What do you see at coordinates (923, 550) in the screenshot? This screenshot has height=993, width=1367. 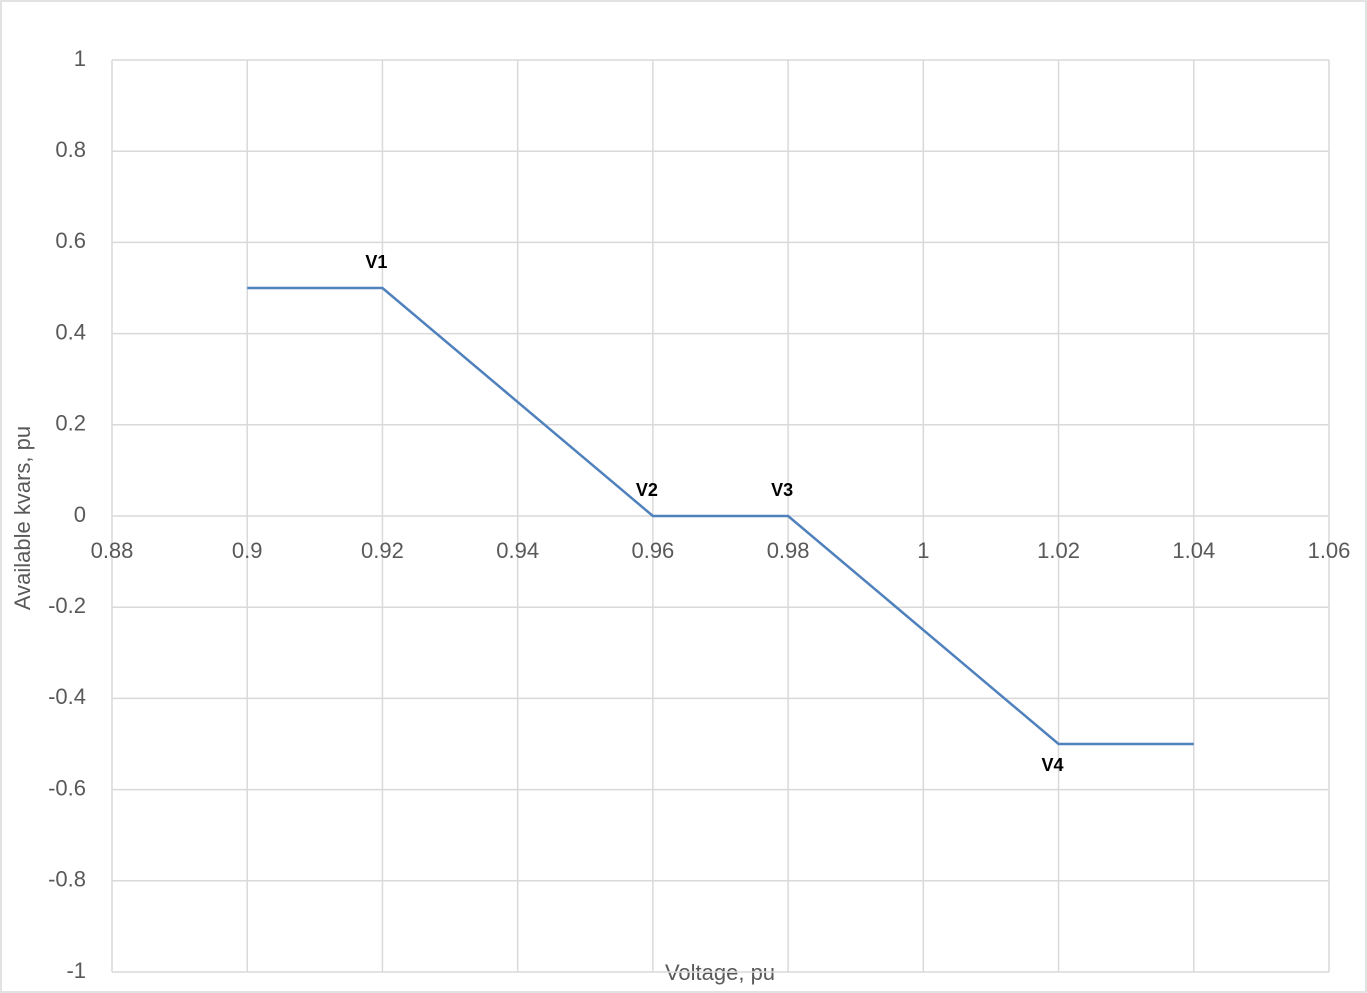 I see `x-tick-label: 1` at bounding box center [923, 550].